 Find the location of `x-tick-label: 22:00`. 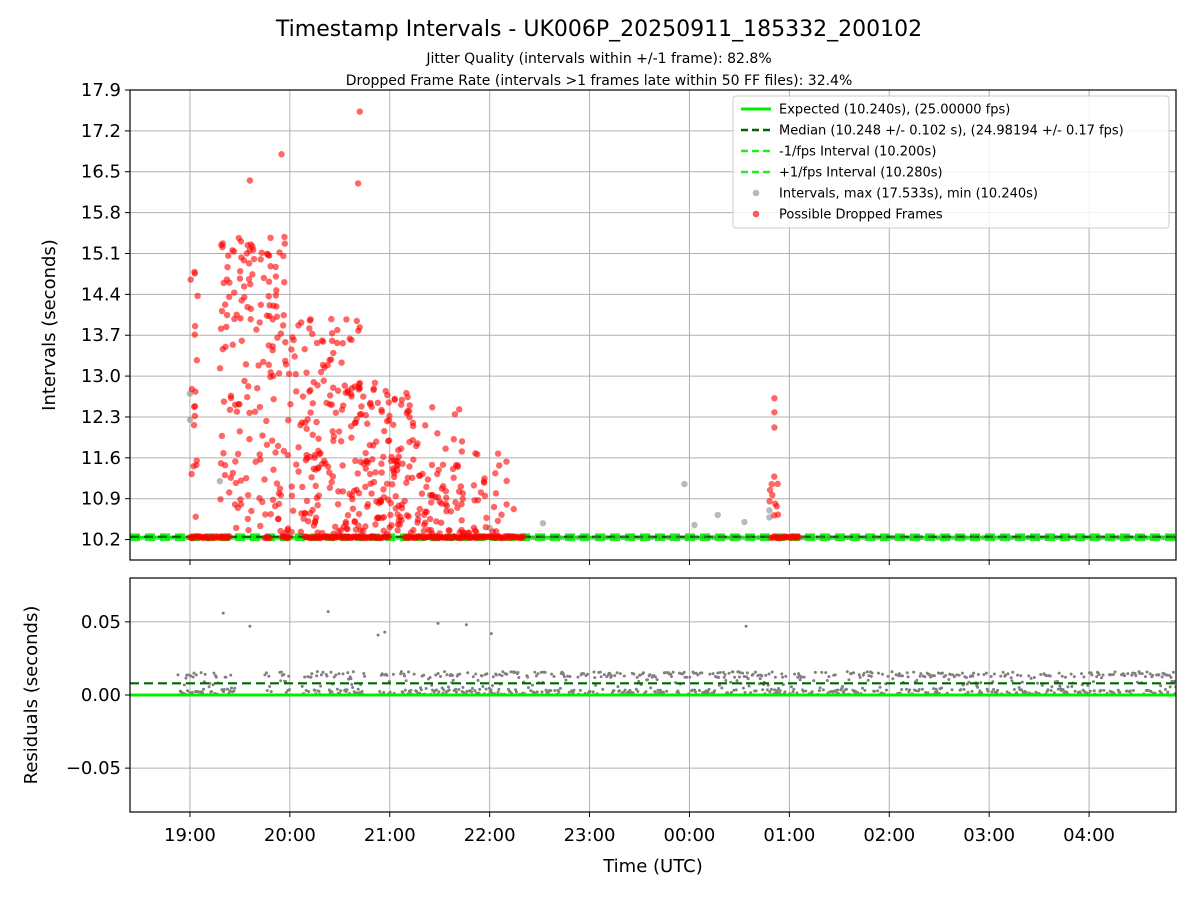

x-tick-label: 22:00 is located at coordinates (490, 835).